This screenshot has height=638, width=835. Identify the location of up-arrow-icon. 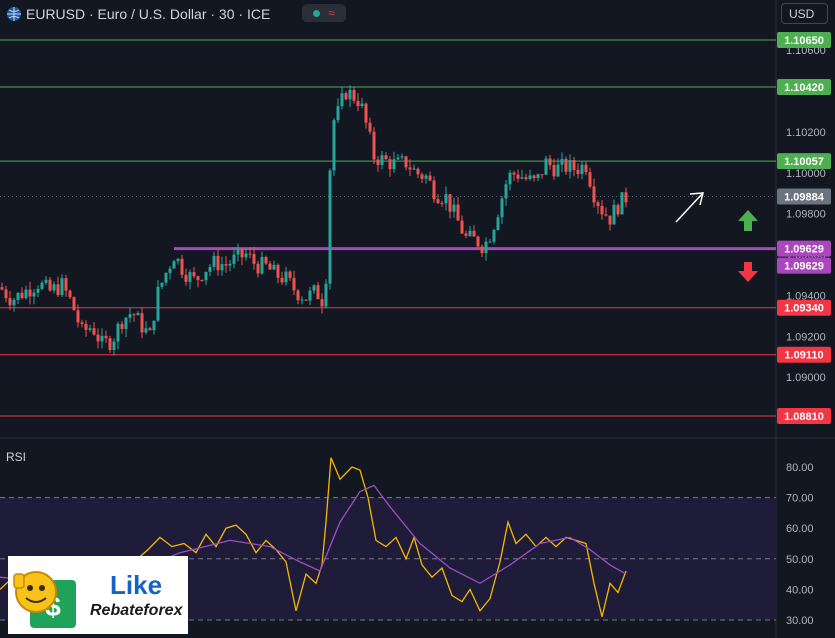
(748, 220).